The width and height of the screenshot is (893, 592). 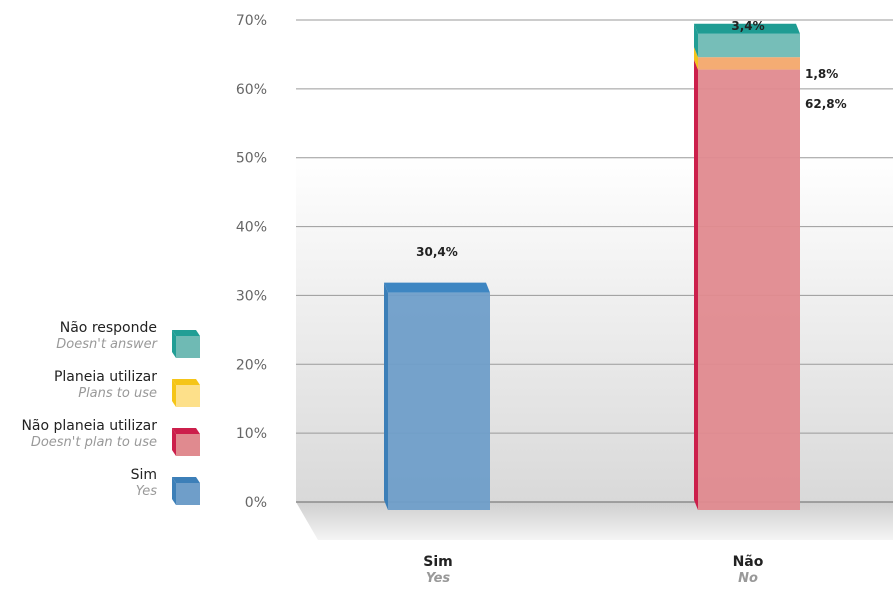 I want to click on legend-item-planeia-utilizar: Planeia utilizar Plans to use, so click(x=102, y=391).